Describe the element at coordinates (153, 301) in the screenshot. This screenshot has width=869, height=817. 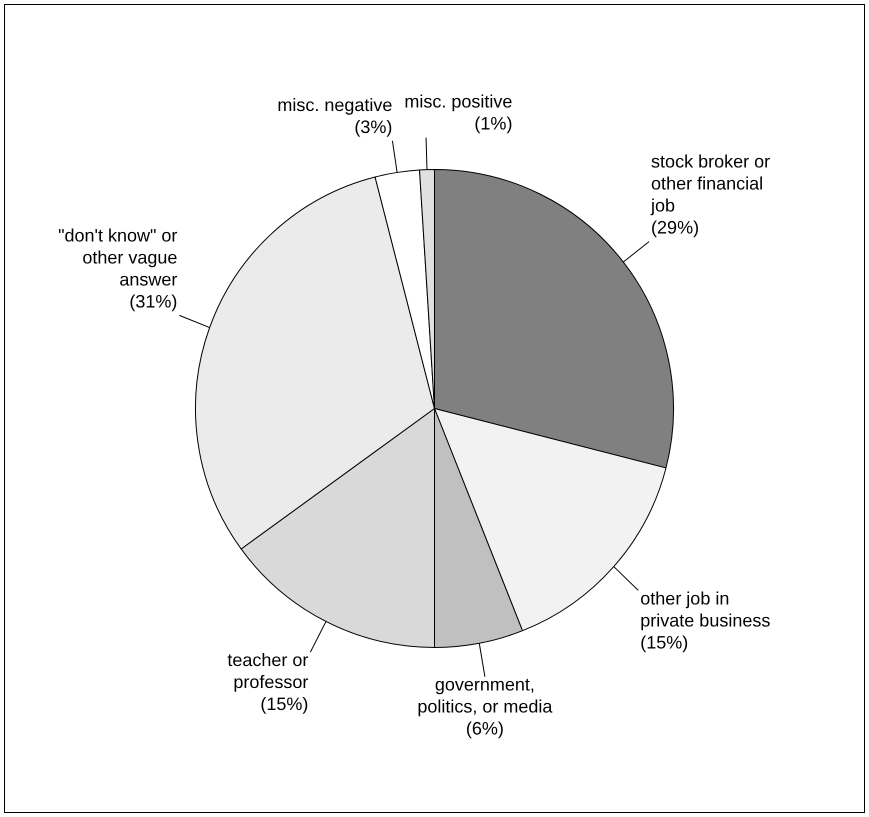
I see `data-label: (31%)` at that location.